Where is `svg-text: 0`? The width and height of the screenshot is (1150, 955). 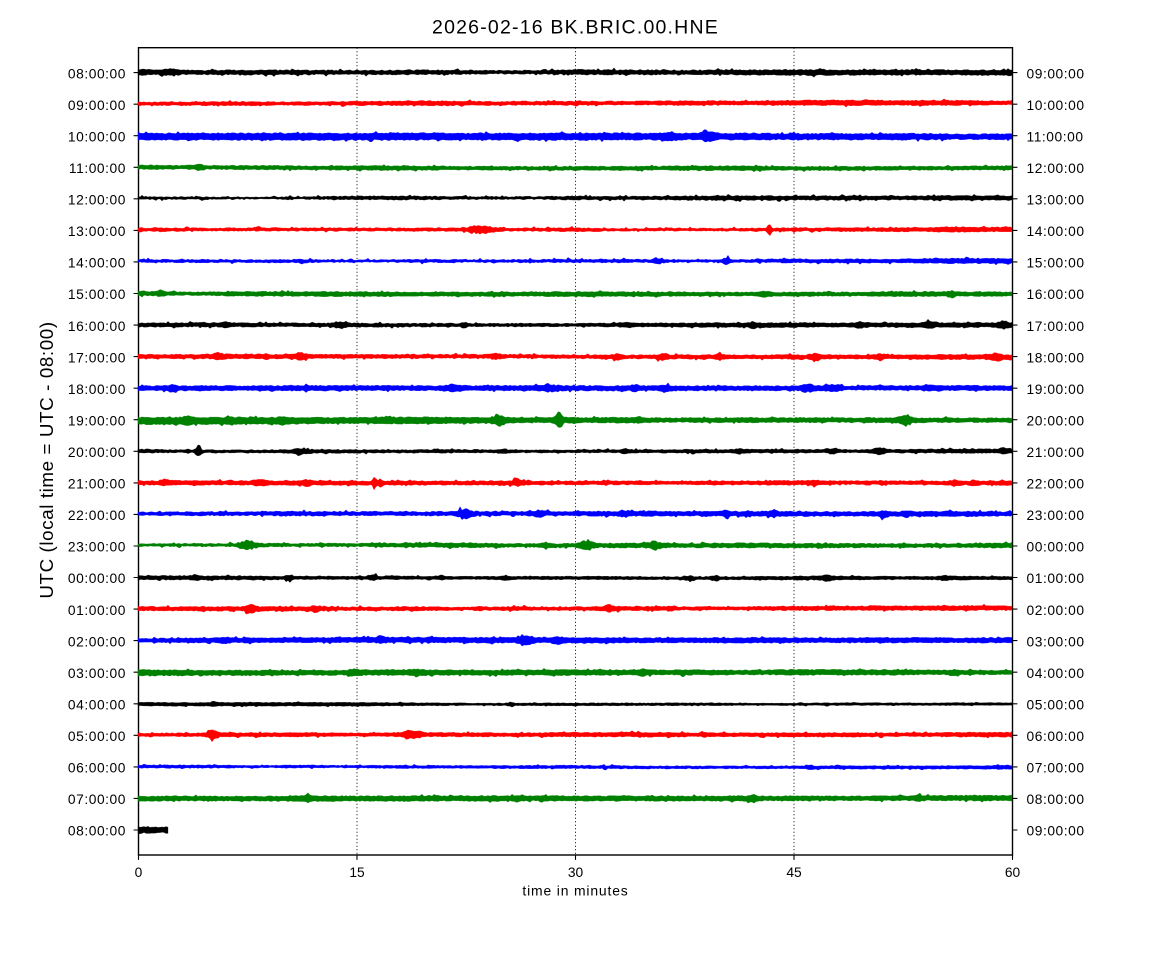 svg-text: 0 is located at coordinates (139, 872).